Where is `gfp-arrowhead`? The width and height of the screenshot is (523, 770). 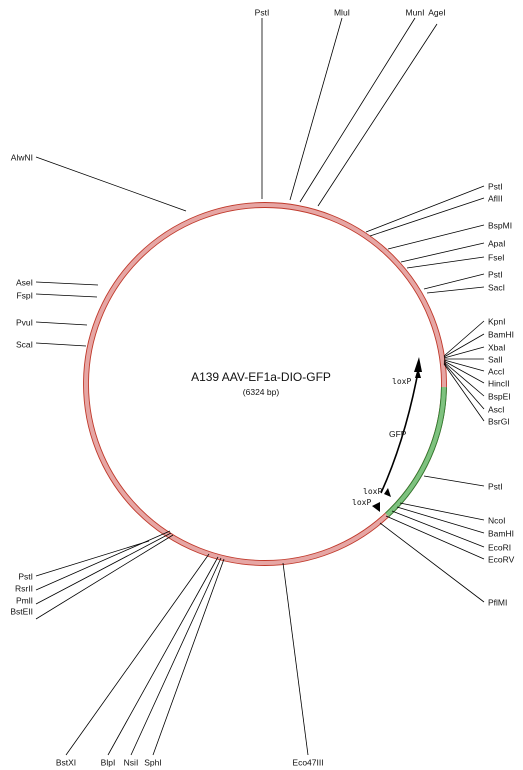 gfp-arrowhead is located at coordinates (418, 364).